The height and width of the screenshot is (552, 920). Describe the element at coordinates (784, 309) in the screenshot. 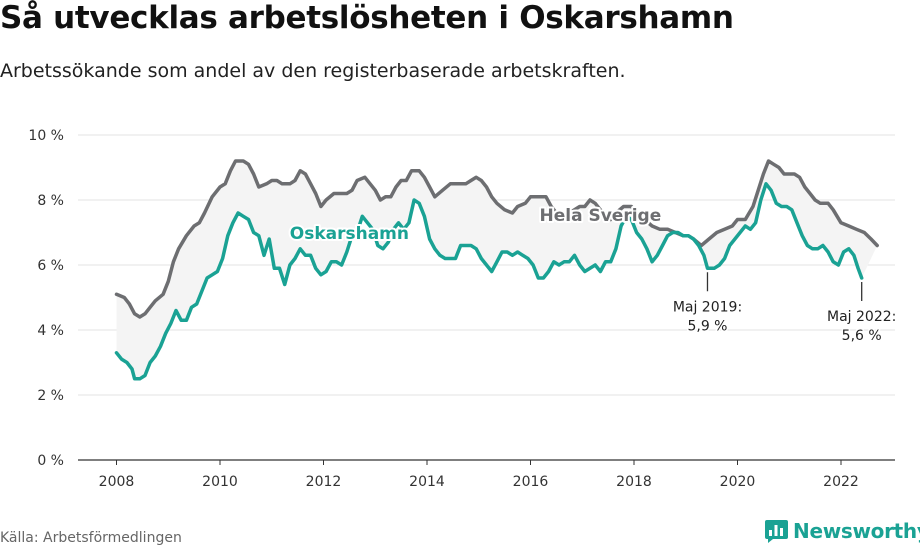

I see `annotations: Maj 2019: 5,9 % Maj 2022: 5,6 %` at that location.